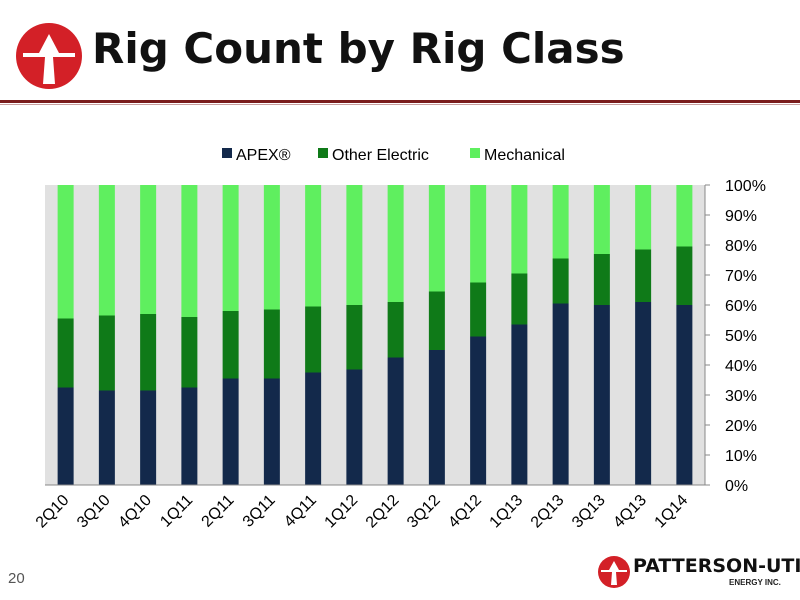 The image size is (800, 600). I want to click on x-tick-label: 3Q12, so click(424, 512).